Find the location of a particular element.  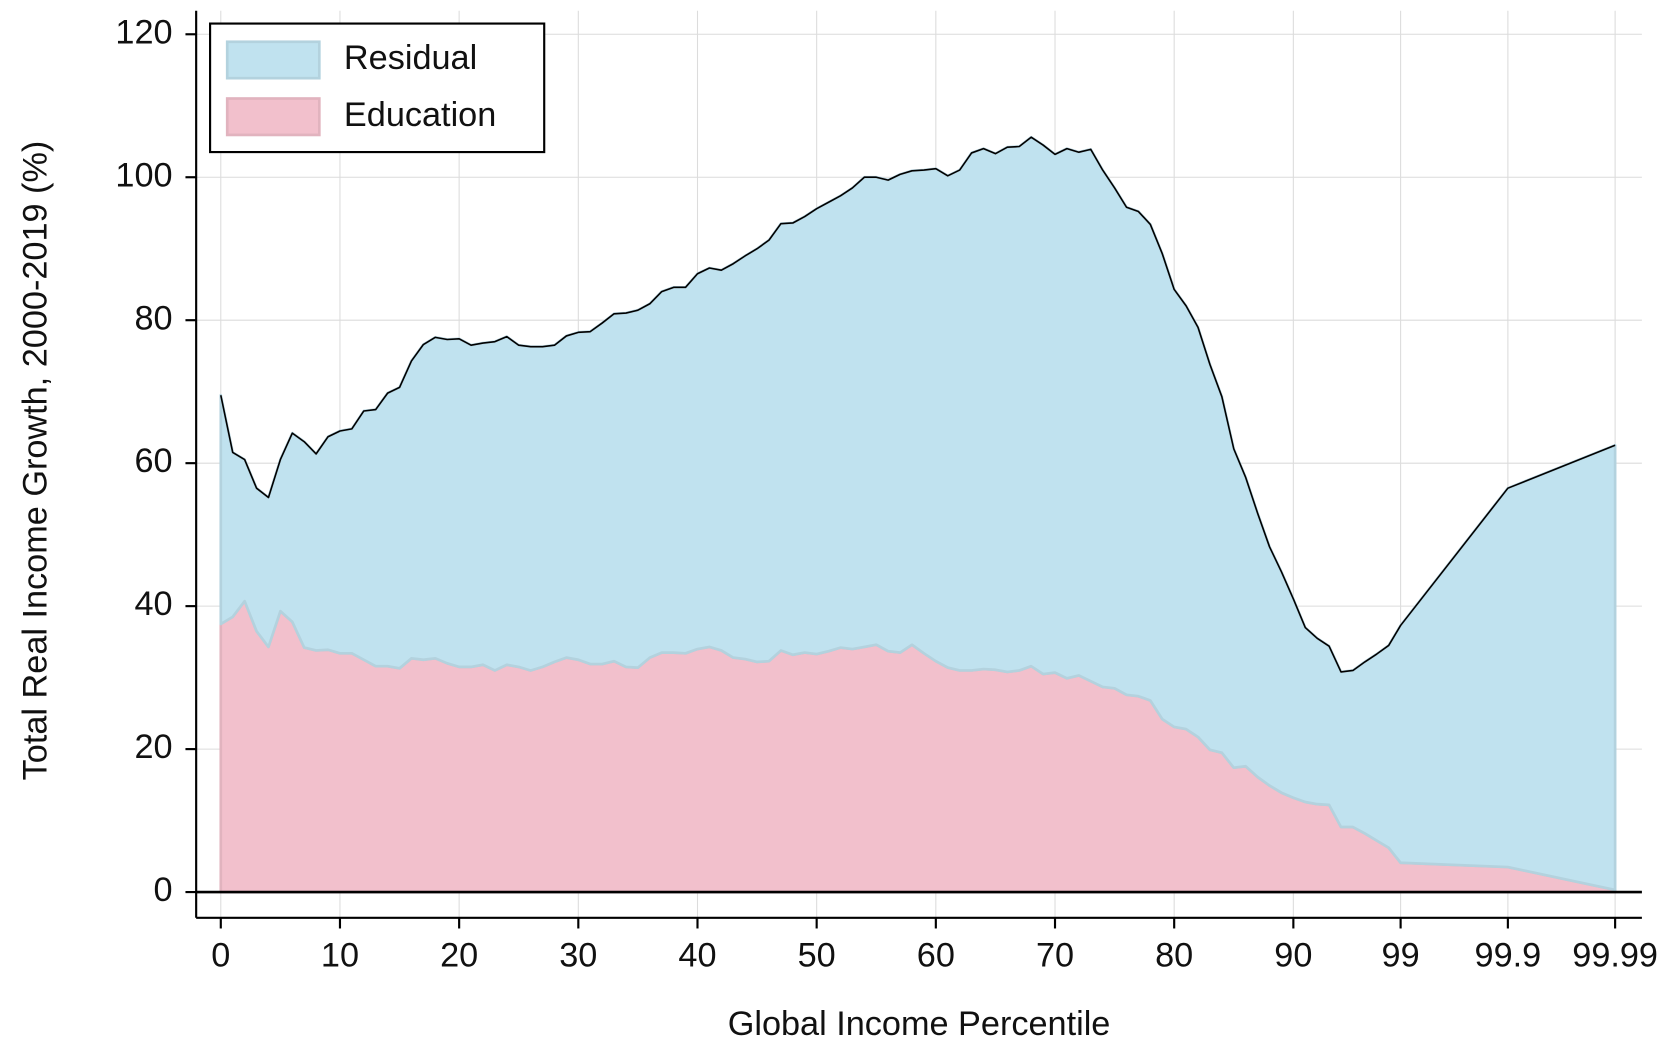

legend-label: Residual is located at coordinates (410, 58).